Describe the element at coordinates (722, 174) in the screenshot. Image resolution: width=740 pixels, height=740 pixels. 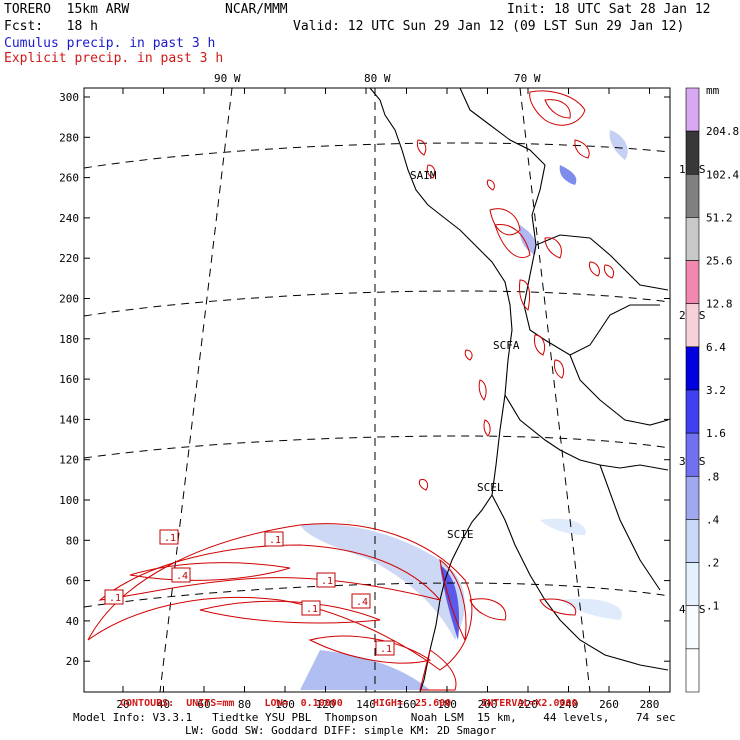
I see `colorbar-label: 102.4` at that location.